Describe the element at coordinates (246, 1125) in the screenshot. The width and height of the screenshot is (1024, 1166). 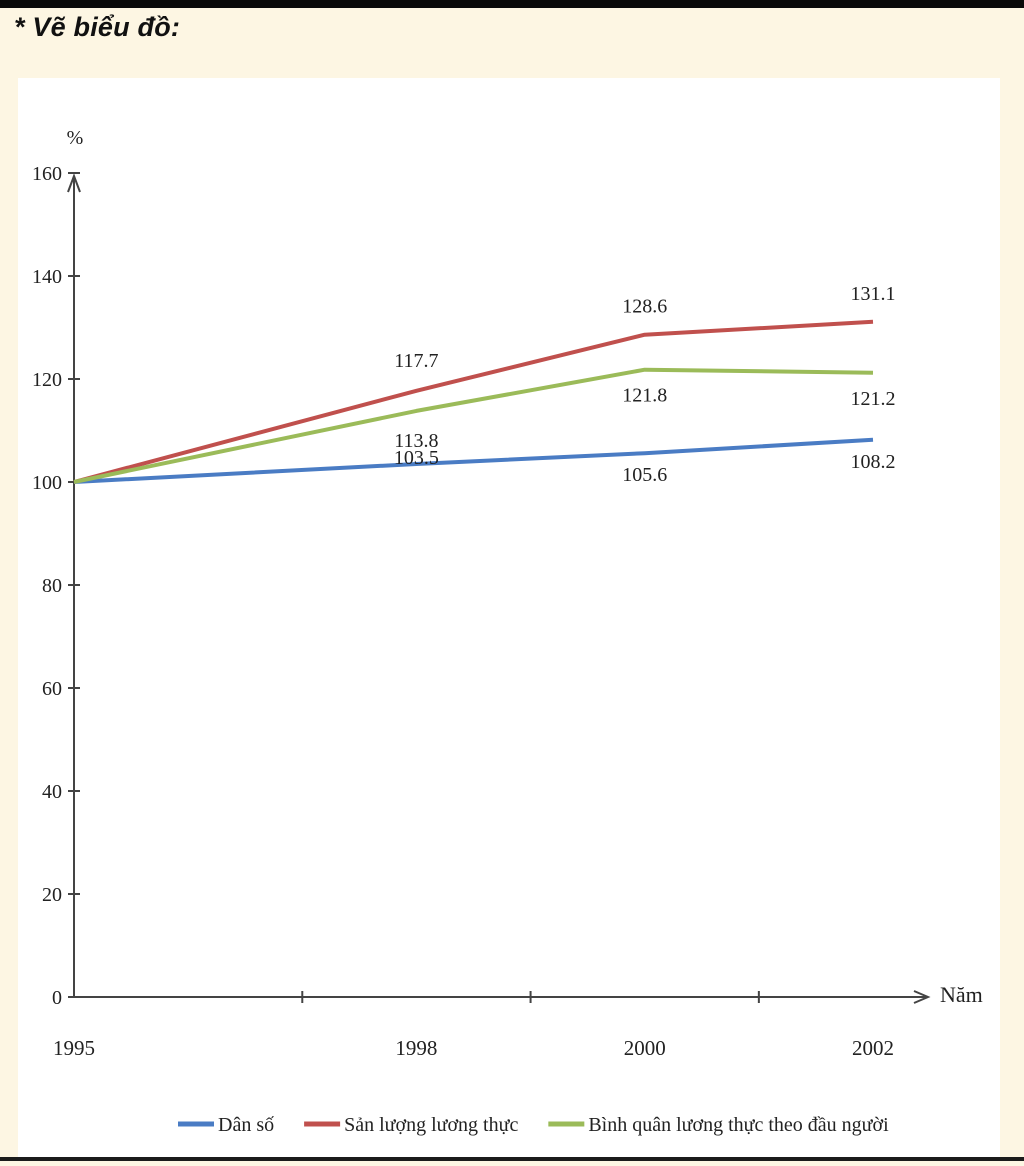
I see `legend-label: Dân số` at that location.